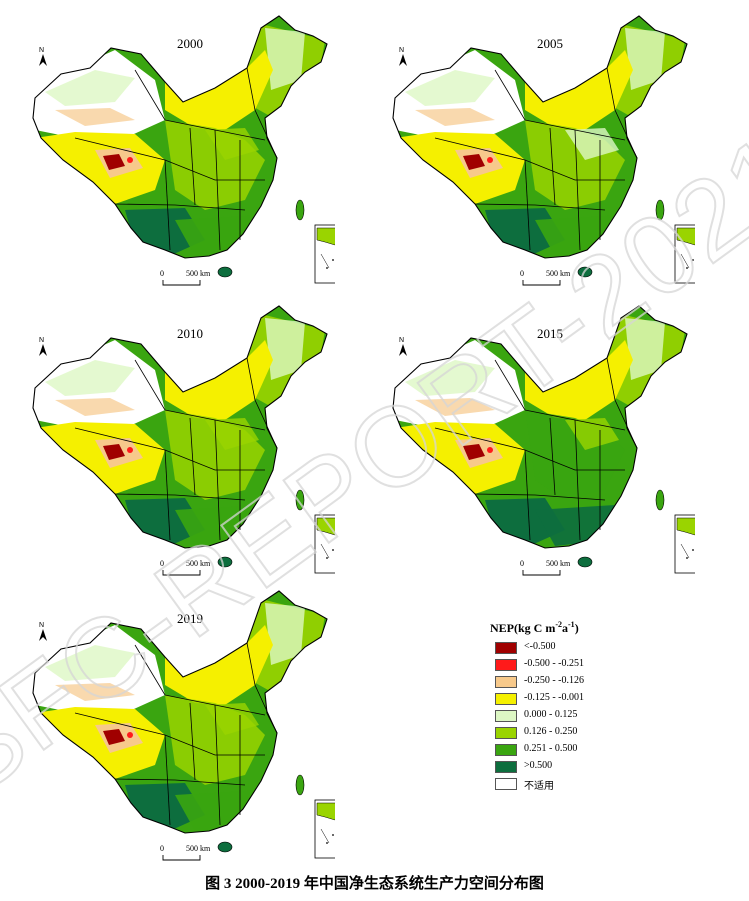 This screenshot has height=901, width=749. What do you see at coordinates (580, 750) in the screenshot?
I see `legend-item: 0.251 - 0.500` at bounding box center [580, 750].